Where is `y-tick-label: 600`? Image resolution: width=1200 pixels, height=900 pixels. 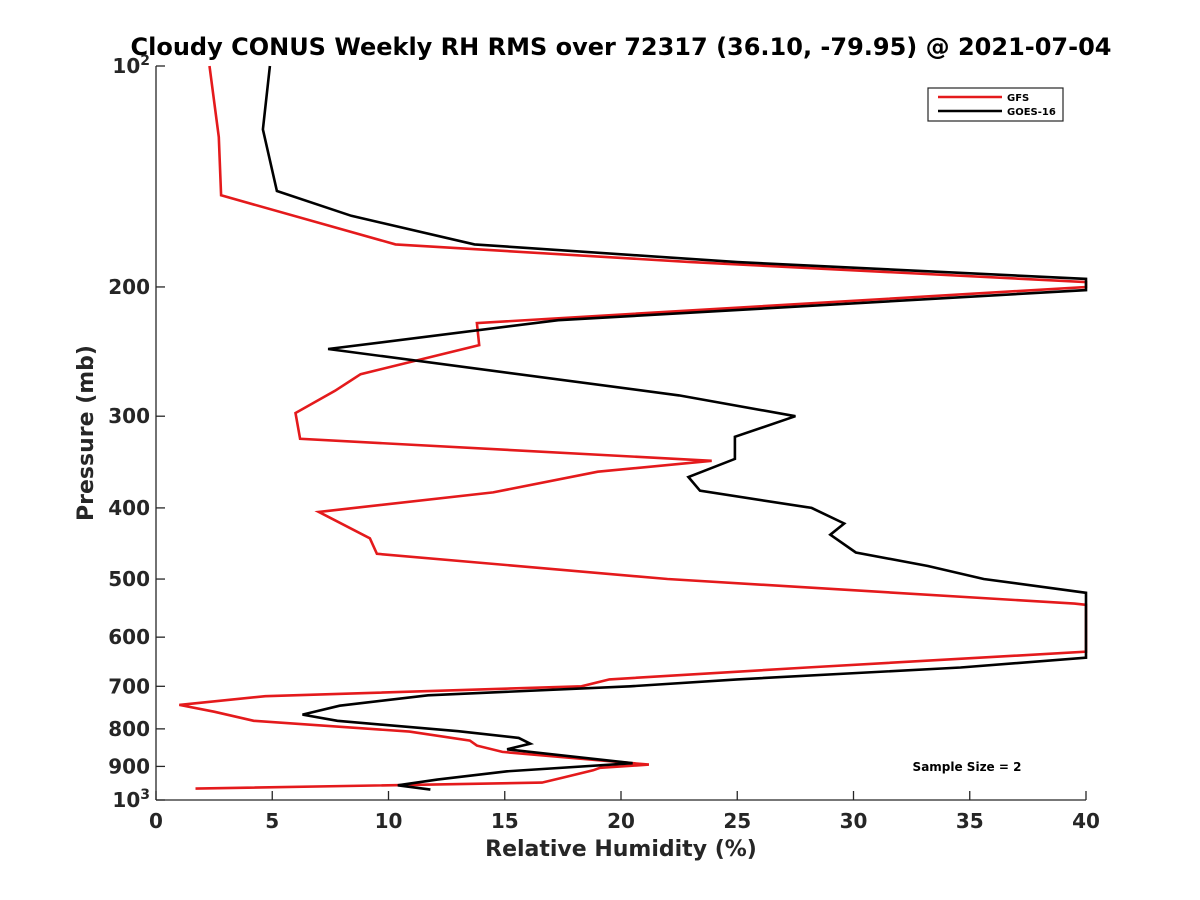
y-tick-label: 600 is located at coordinates (129, 637).